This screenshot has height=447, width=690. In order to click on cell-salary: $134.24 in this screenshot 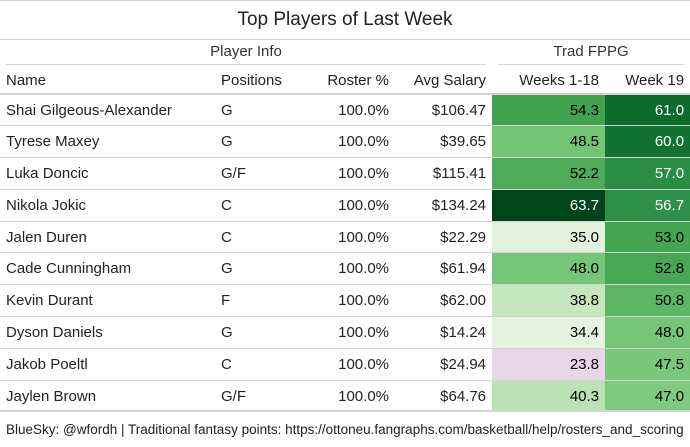, I will do `click(444, 205)`.